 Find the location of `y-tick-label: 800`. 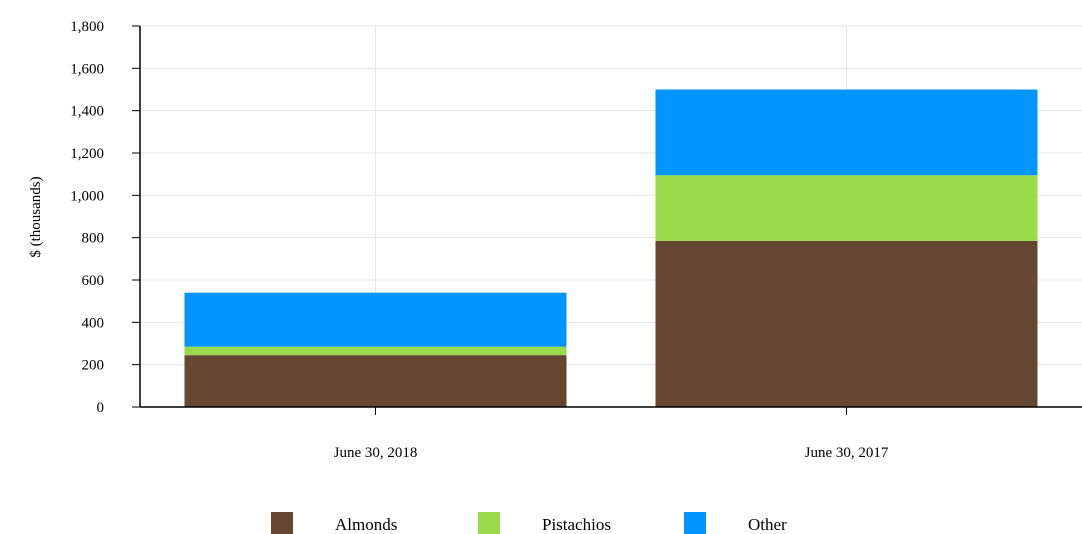

y-tick-label: 800 is located at coordinates (93, 239).